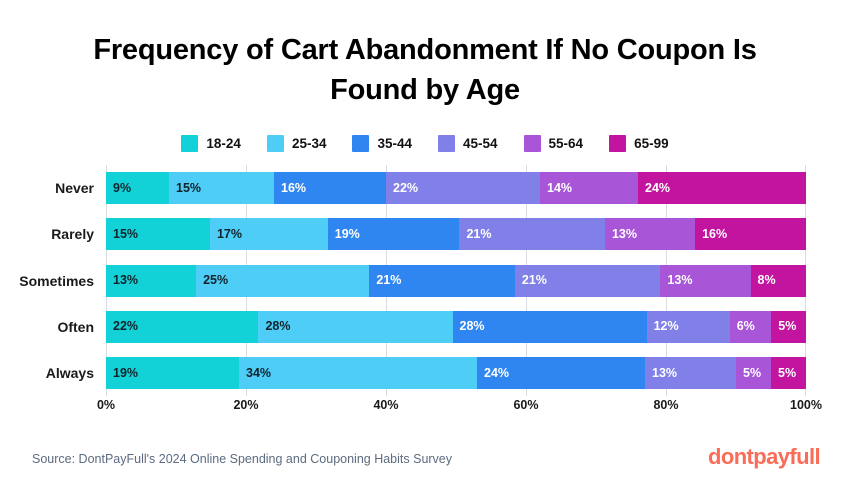 Image resolution: width=850 pixels, height=500 pixels. I want to click on x-axis-tick: 20%, so click(246, 405).